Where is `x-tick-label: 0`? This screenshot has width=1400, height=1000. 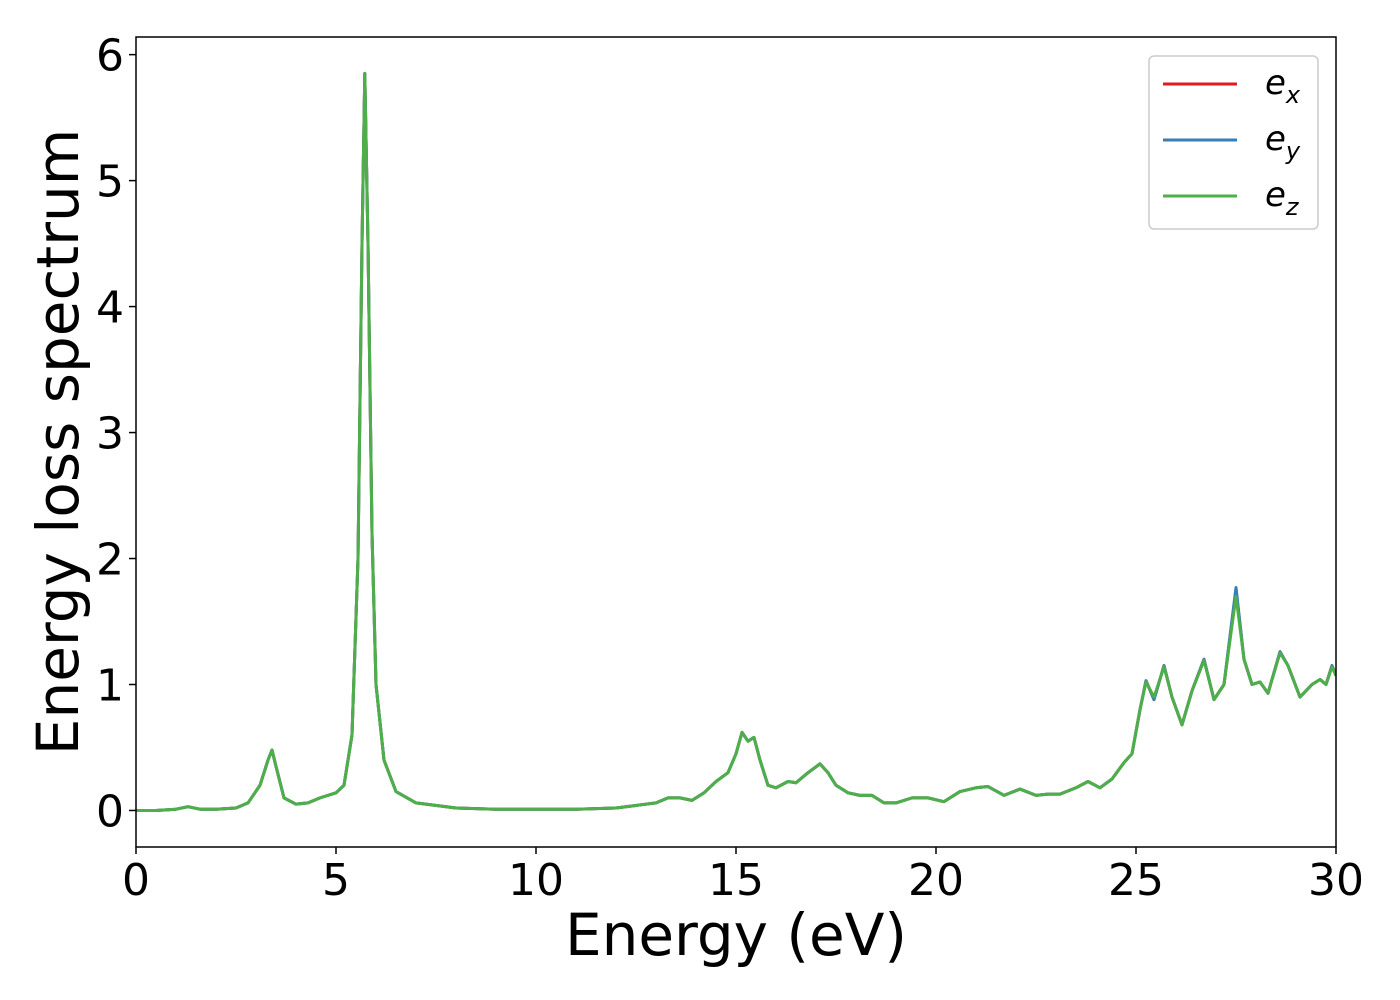 x-tick-label: 0 is located at coordinates (136, 880).